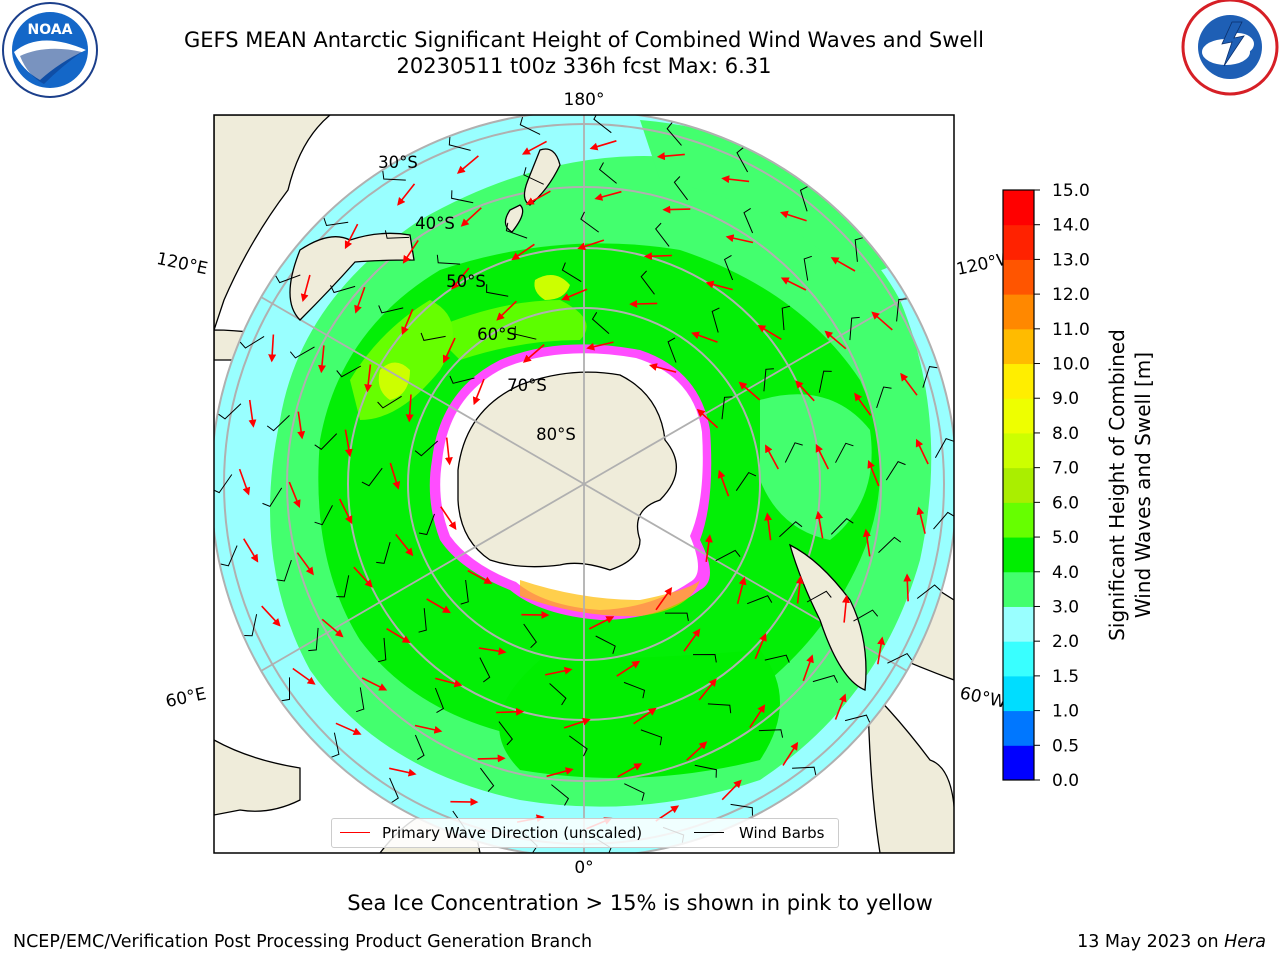  What do you see at coordinates (355, 832) in the screenshot?
I see `legend-wave-swatch` at bounding box center [355, 832].